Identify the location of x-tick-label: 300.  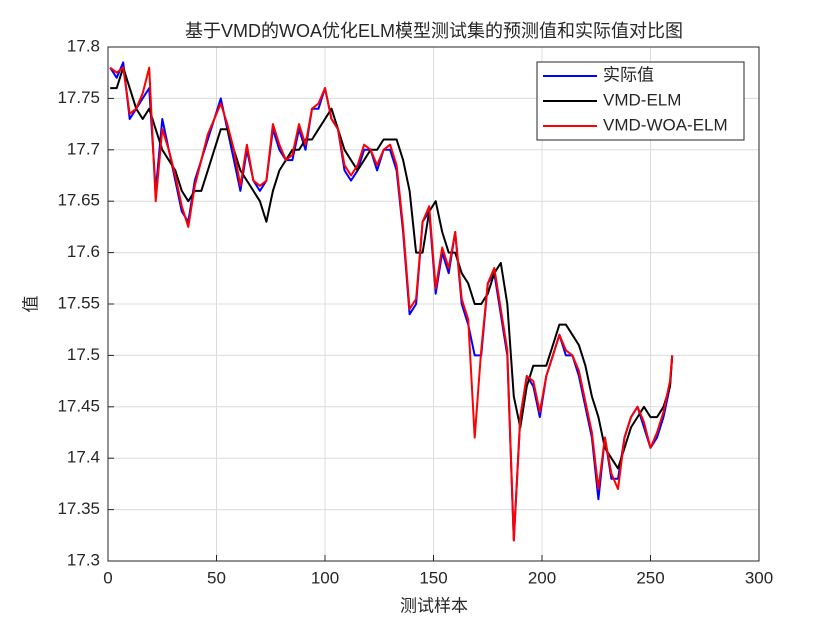
(759, 577).